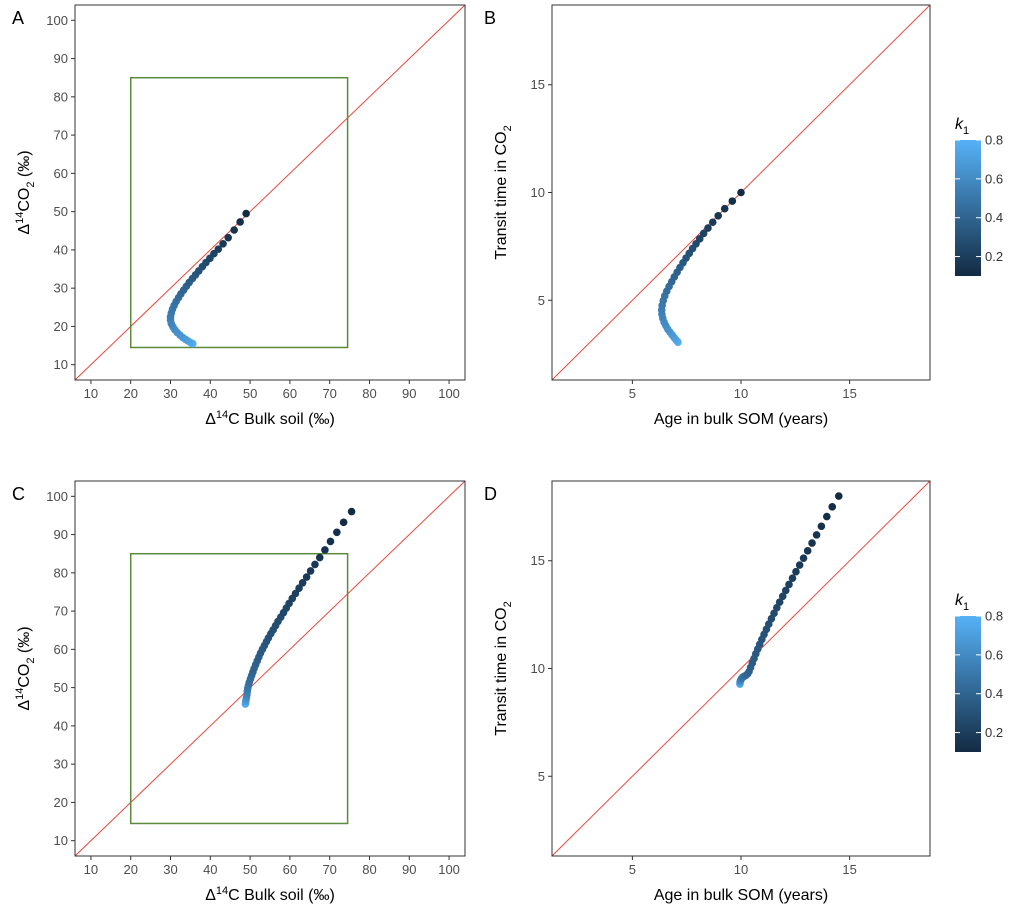 Image resolution: width=1014 pixels, height=907 pixels. Describe the element at coordinates (18, 18) in the screenshot. I see `panel-label: A` at that location.